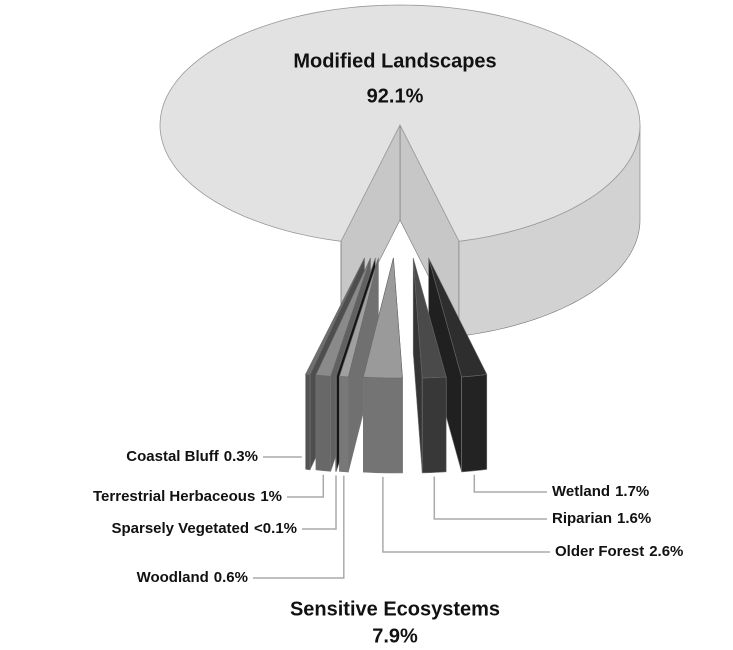 This screenshot has height=650, width=733. What do you see at coordinates (394, 61) in the screenshot?
I see `main-label: Modified Landscapes` at bounding box center [394, 61].